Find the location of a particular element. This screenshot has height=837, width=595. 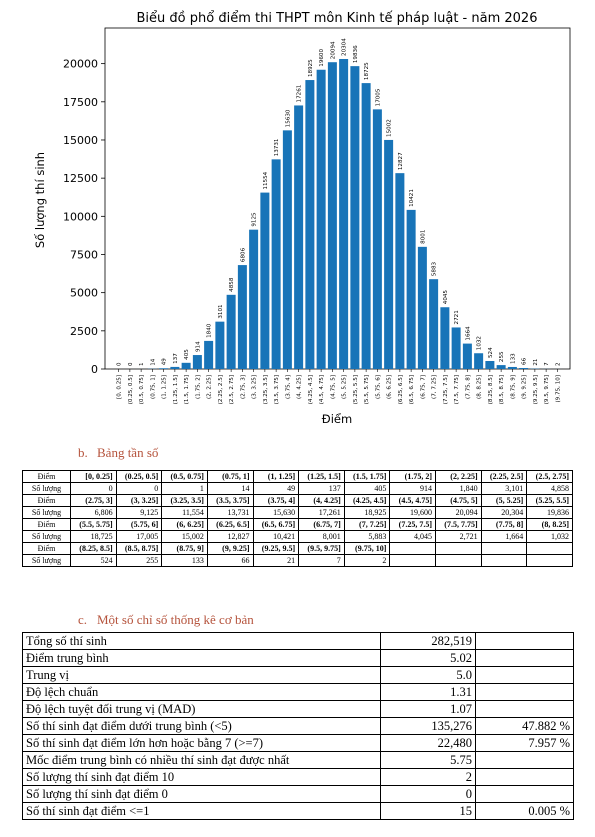

bin-cell: (5.5, 5.75] is located at coordinates (93, 524).